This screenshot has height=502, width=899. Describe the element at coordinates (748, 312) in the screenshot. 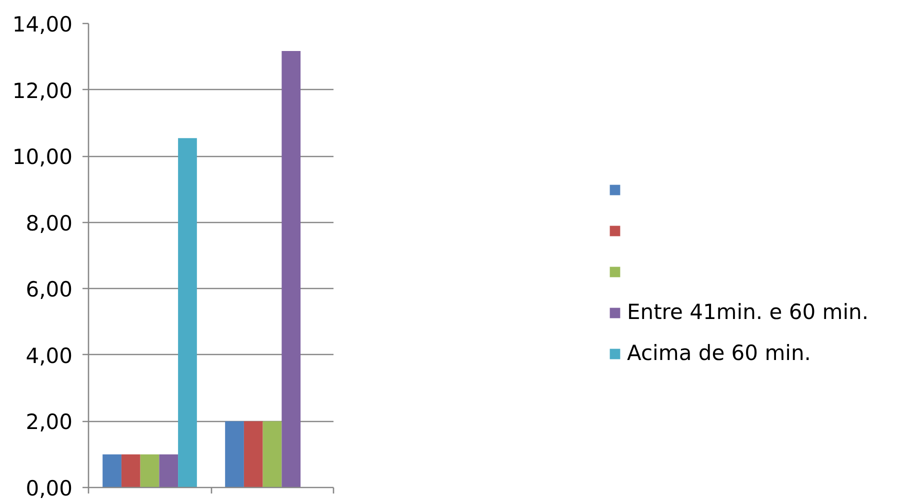

I see `legend-label: Entre 41min. e 60 min.` at that location.